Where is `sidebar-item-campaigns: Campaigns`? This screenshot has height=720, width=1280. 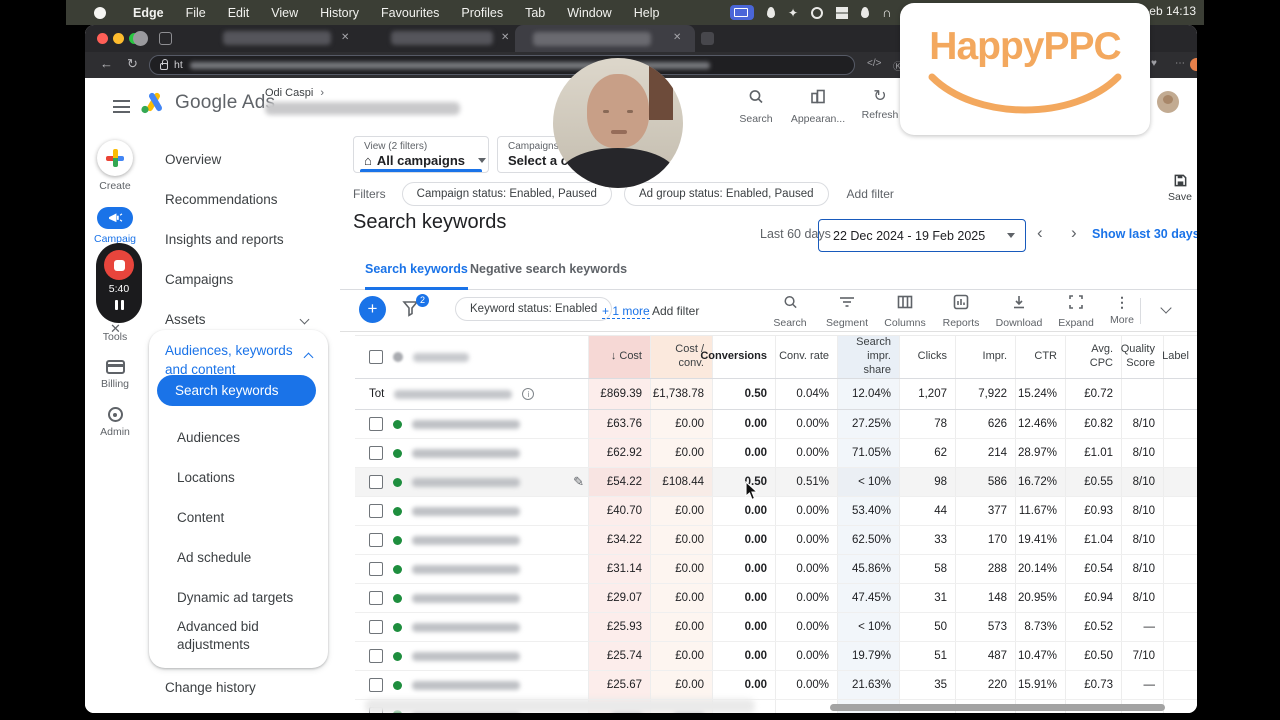
sidebar-item-campaigns: Campaigns is located at coordinates (242, 332).